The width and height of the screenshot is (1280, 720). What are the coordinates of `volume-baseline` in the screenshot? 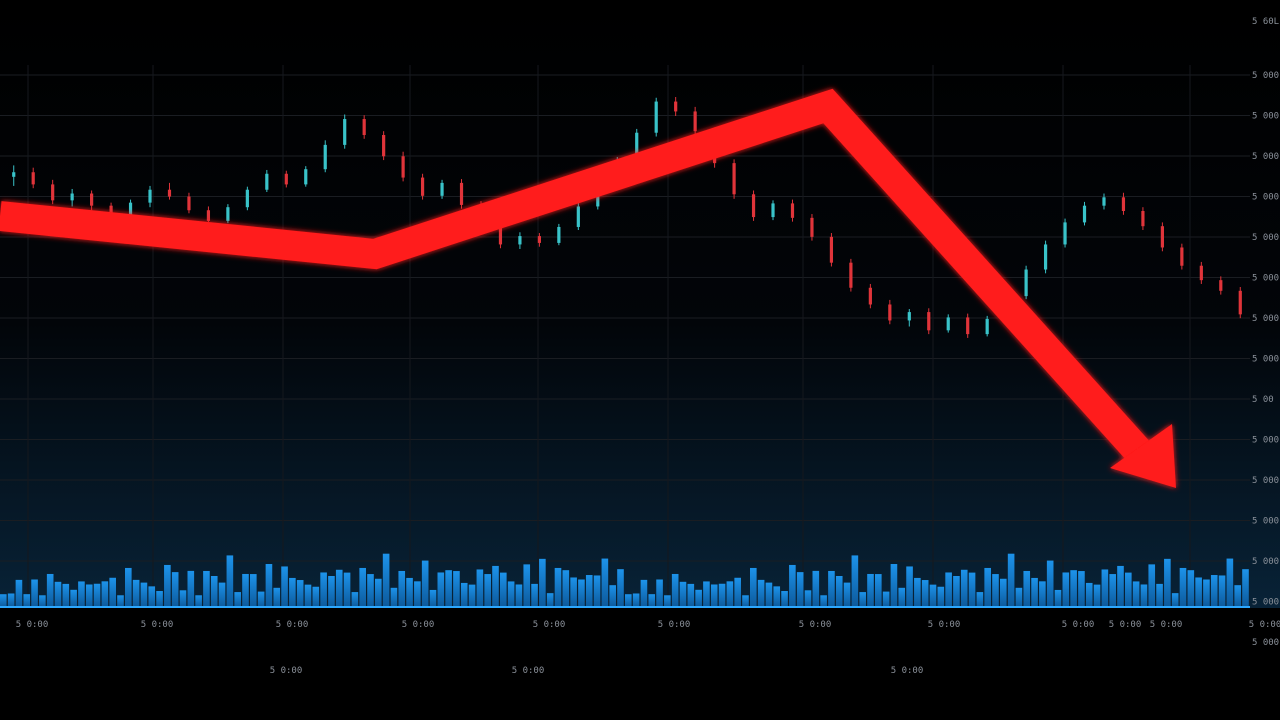 It's located at (625, 607).